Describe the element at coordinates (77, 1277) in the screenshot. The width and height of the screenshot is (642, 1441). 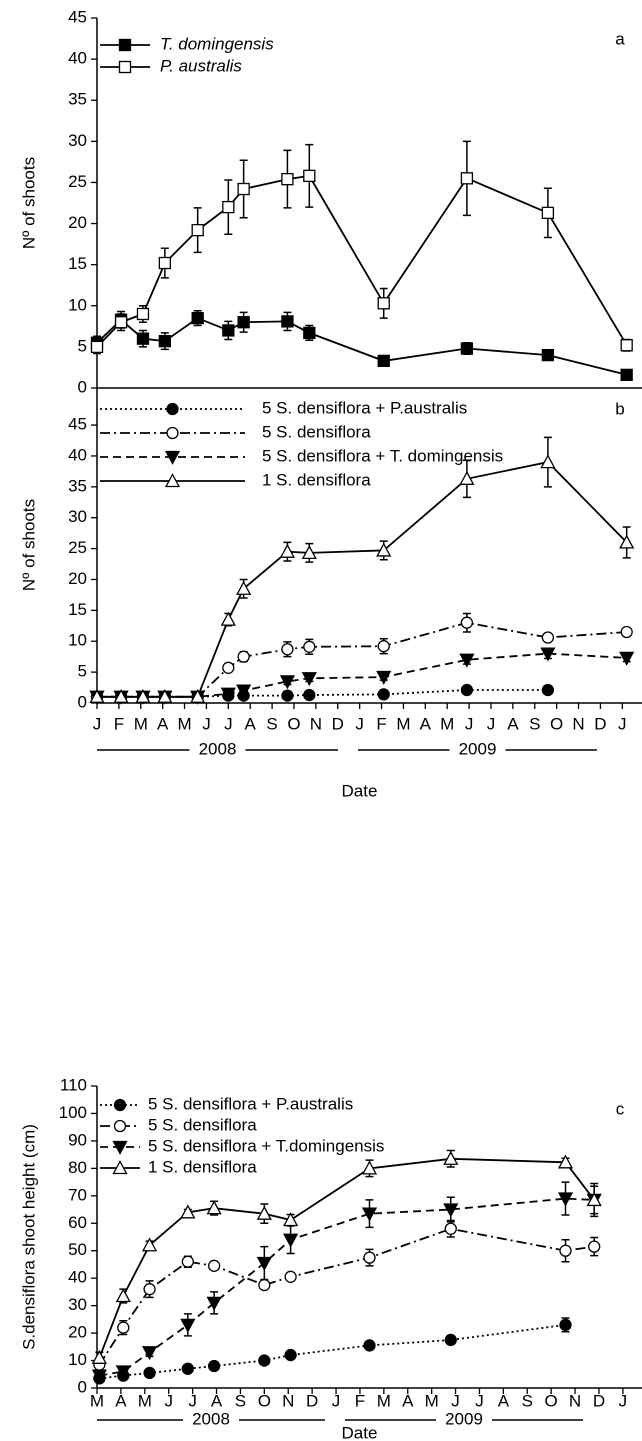
I see `y-tick-label: 40` at that location.